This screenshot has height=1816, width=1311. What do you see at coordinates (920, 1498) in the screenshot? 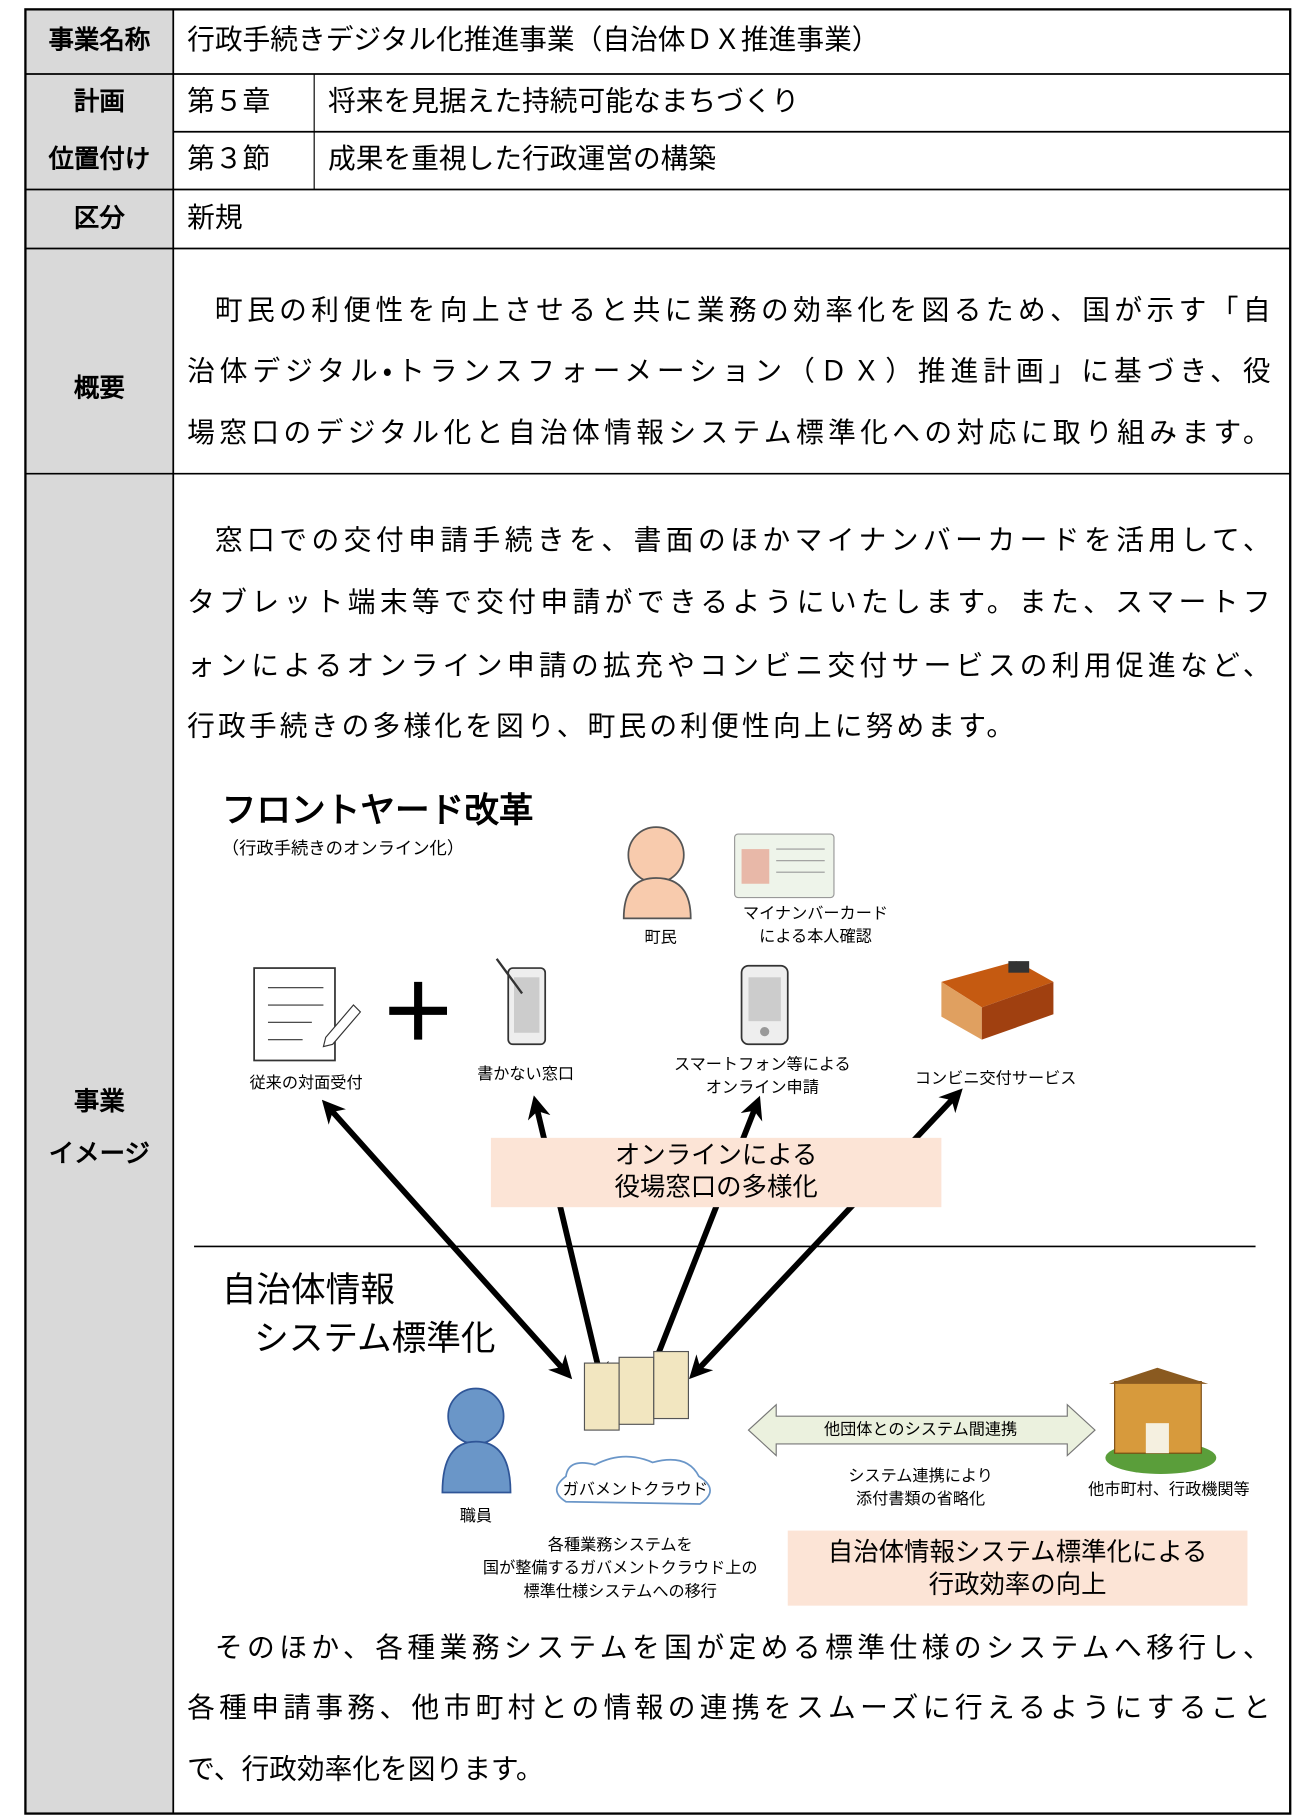
I see `diagram-label: 添付書類の省略化` at bounding box center [920, 1498].